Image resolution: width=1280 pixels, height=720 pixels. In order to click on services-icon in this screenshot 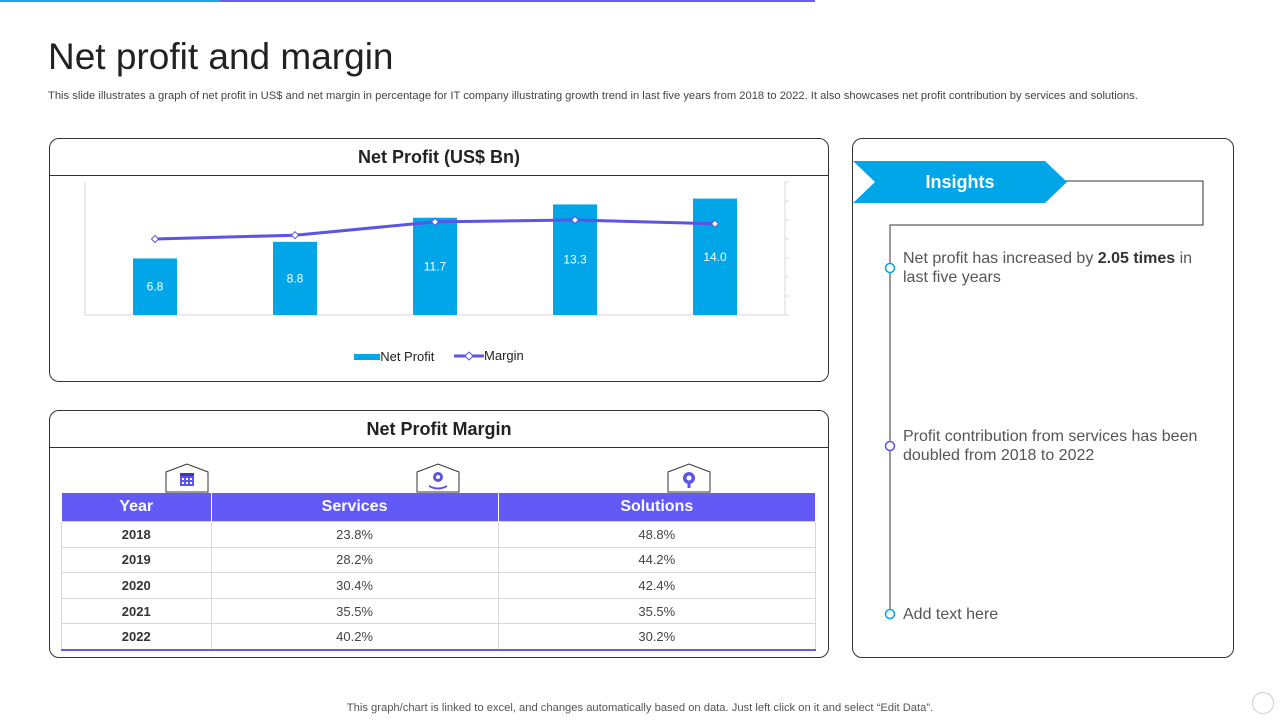, I will do `click(438, 478)`.